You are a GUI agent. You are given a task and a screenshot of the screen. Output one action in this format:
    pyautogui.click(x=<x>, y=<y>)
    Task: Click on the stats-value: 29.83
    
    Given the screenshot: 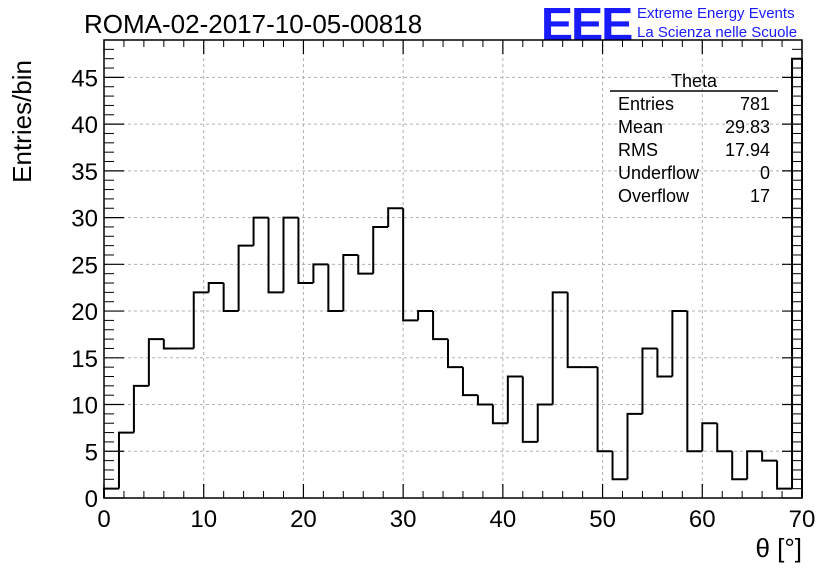 What is the action you would take?
    pyautogui.click(x=747, y=127)
    